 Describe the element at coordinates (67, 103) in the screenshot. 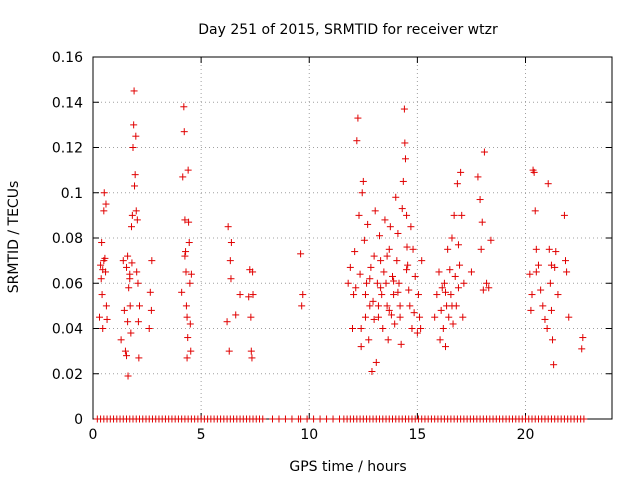

I see `y-tick-label: 0.14` at that location.